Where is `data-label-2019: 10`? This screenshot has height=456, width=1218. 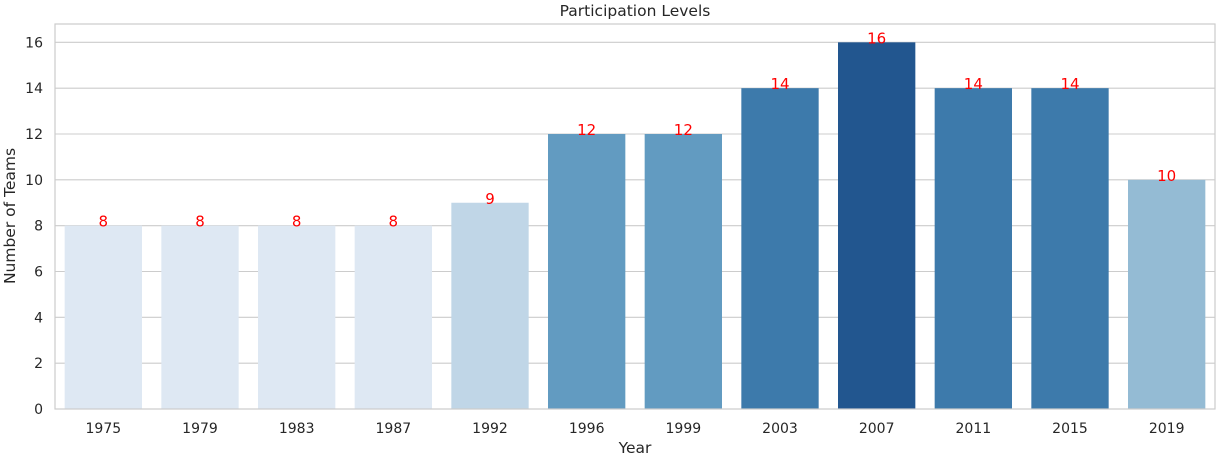 data-label-2019: 10 is located at coordinates (1166, 176).